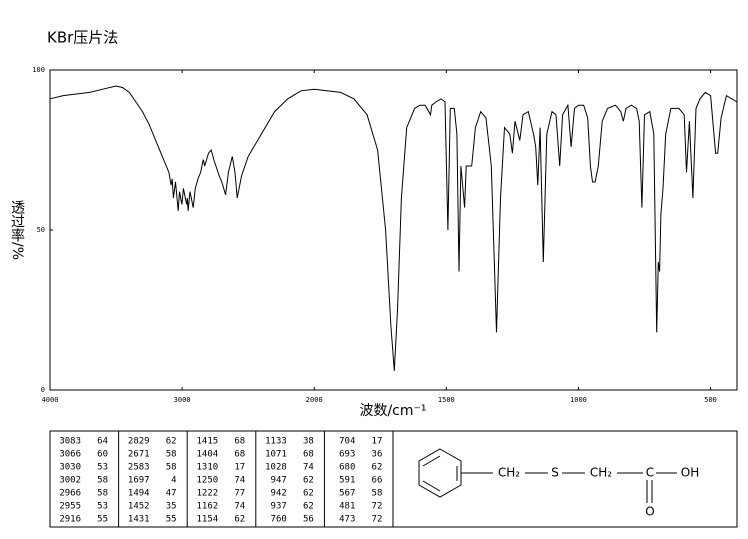 This screenshot has height=539, width=748. I want to click on peak-wavenumber: 567, so click(347, 494).